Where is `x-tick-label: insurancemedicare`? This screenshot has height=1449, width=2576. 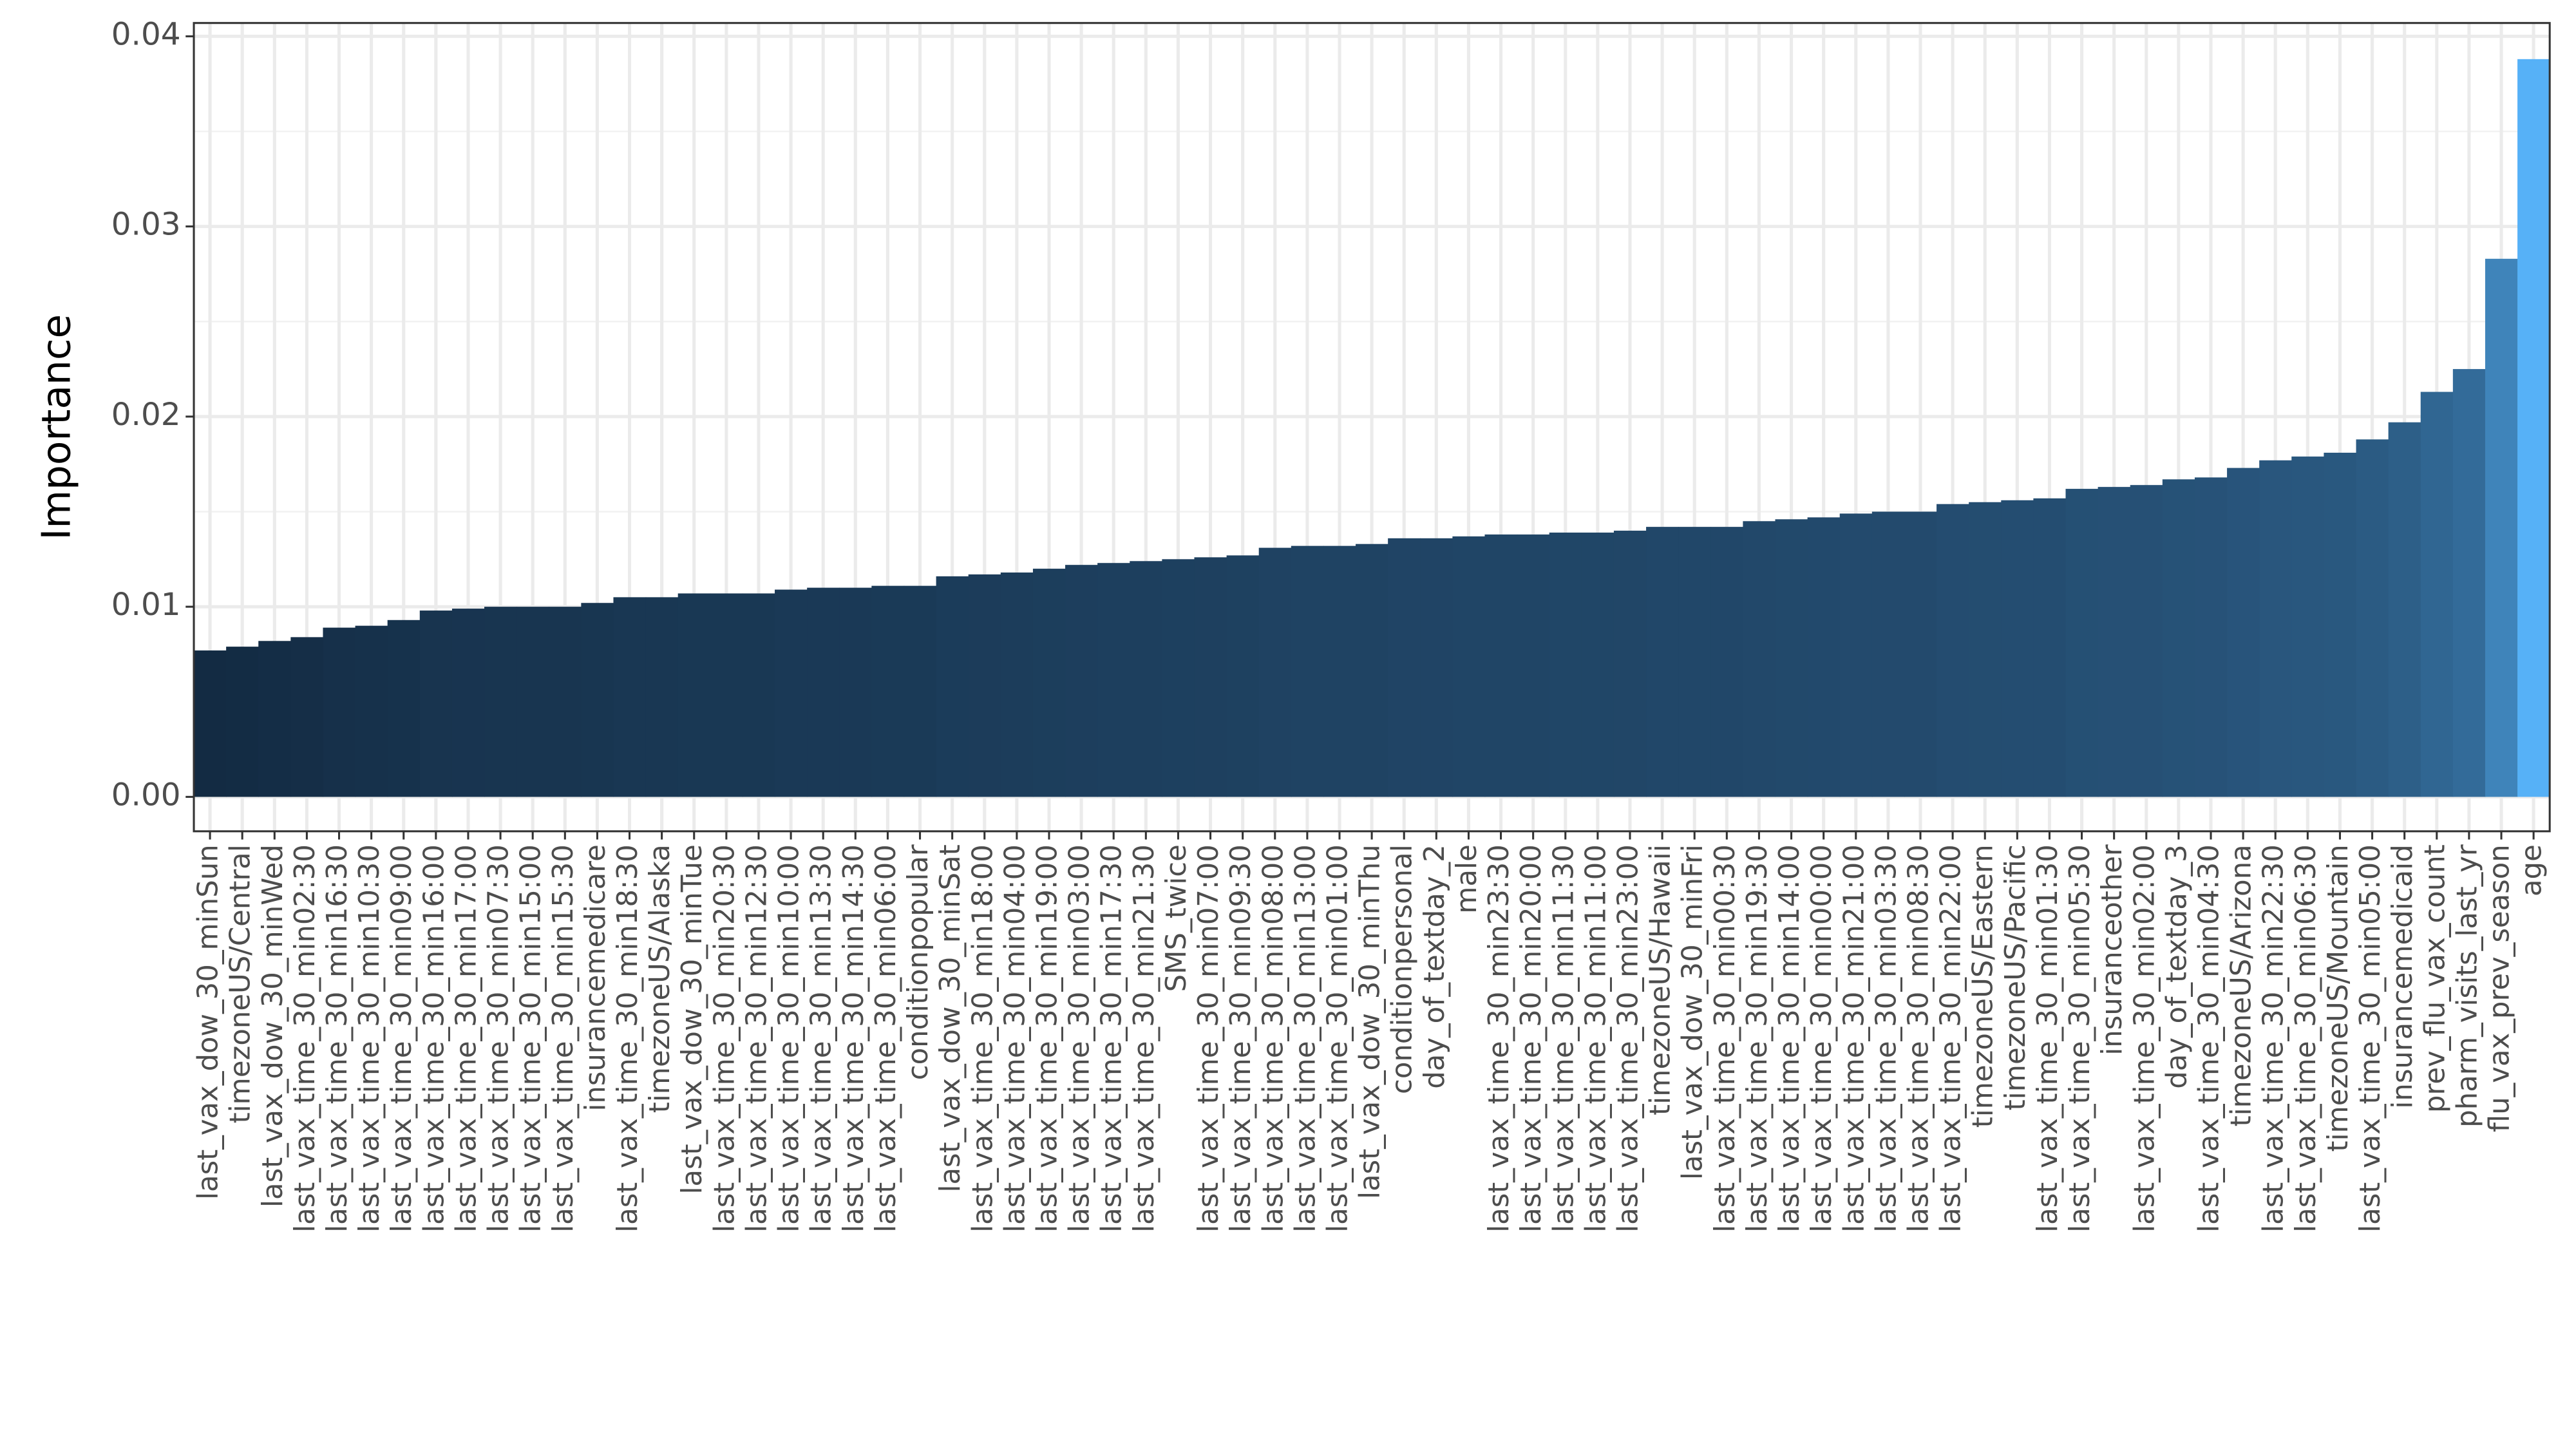
x-tick-label: insurancemedicare is located at coordinates (596, 977).